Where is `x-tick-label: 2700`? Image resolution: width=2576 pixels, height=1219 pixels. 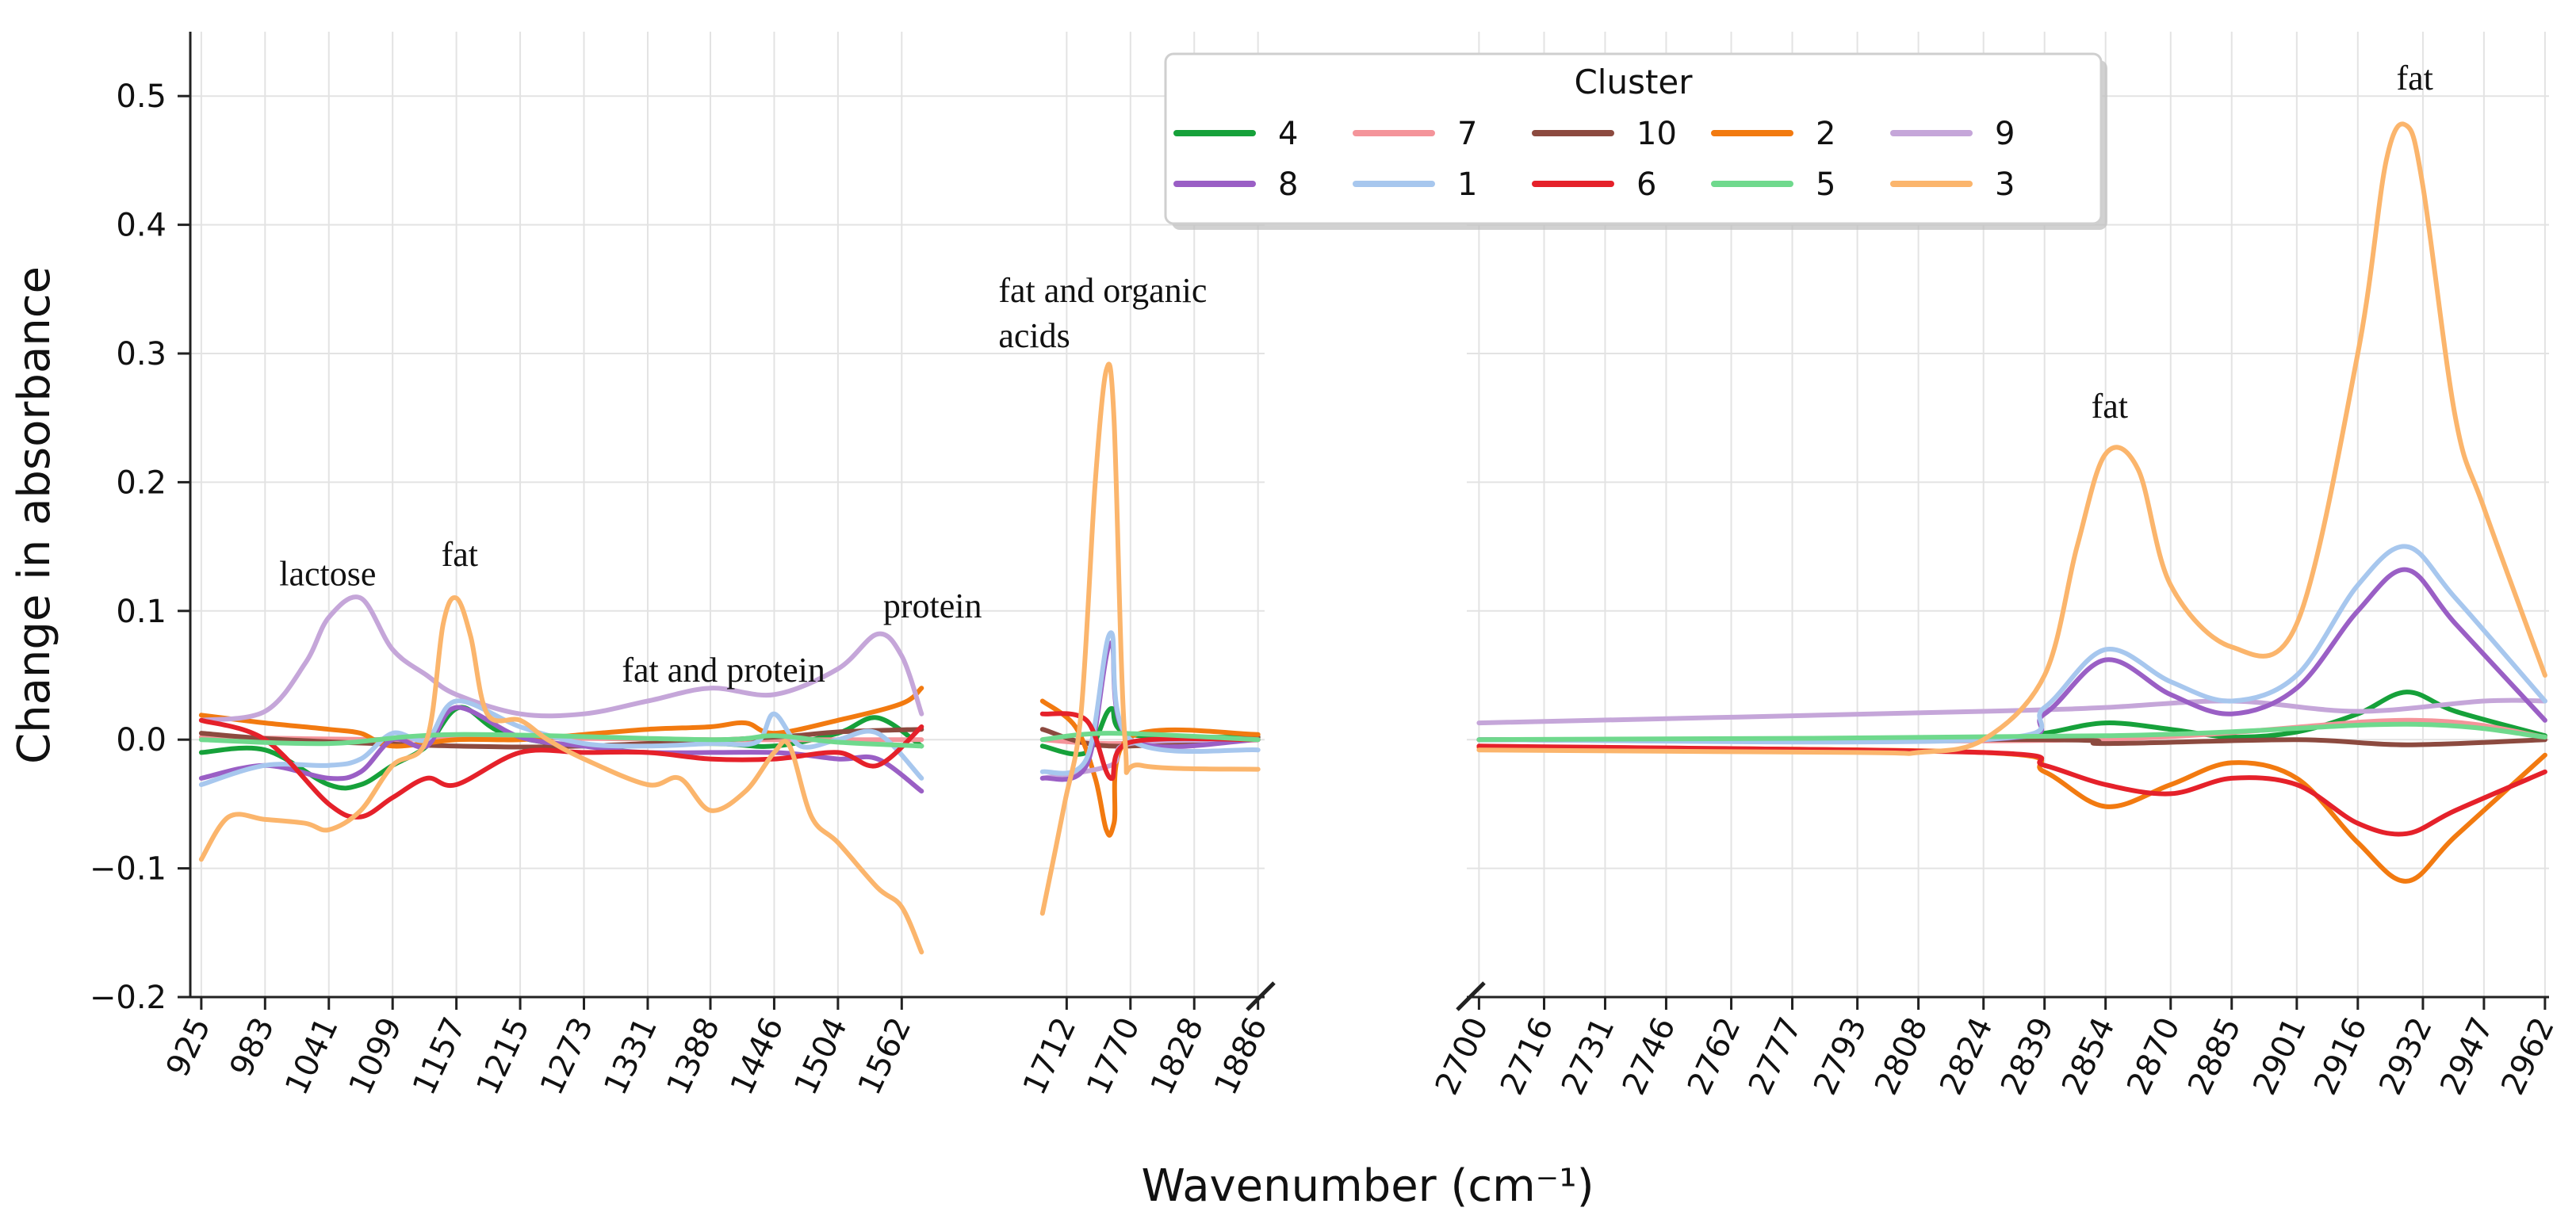 x-tick-label: 2700 is located at coordinates (1462, 1057).